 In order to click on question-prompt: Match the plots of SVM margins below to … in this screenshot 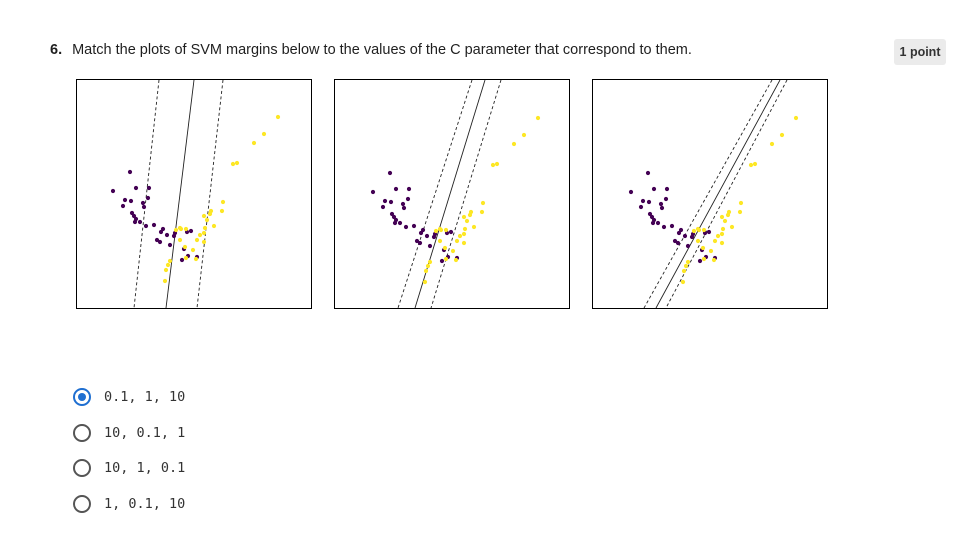, I will do `click(382, 50)`.